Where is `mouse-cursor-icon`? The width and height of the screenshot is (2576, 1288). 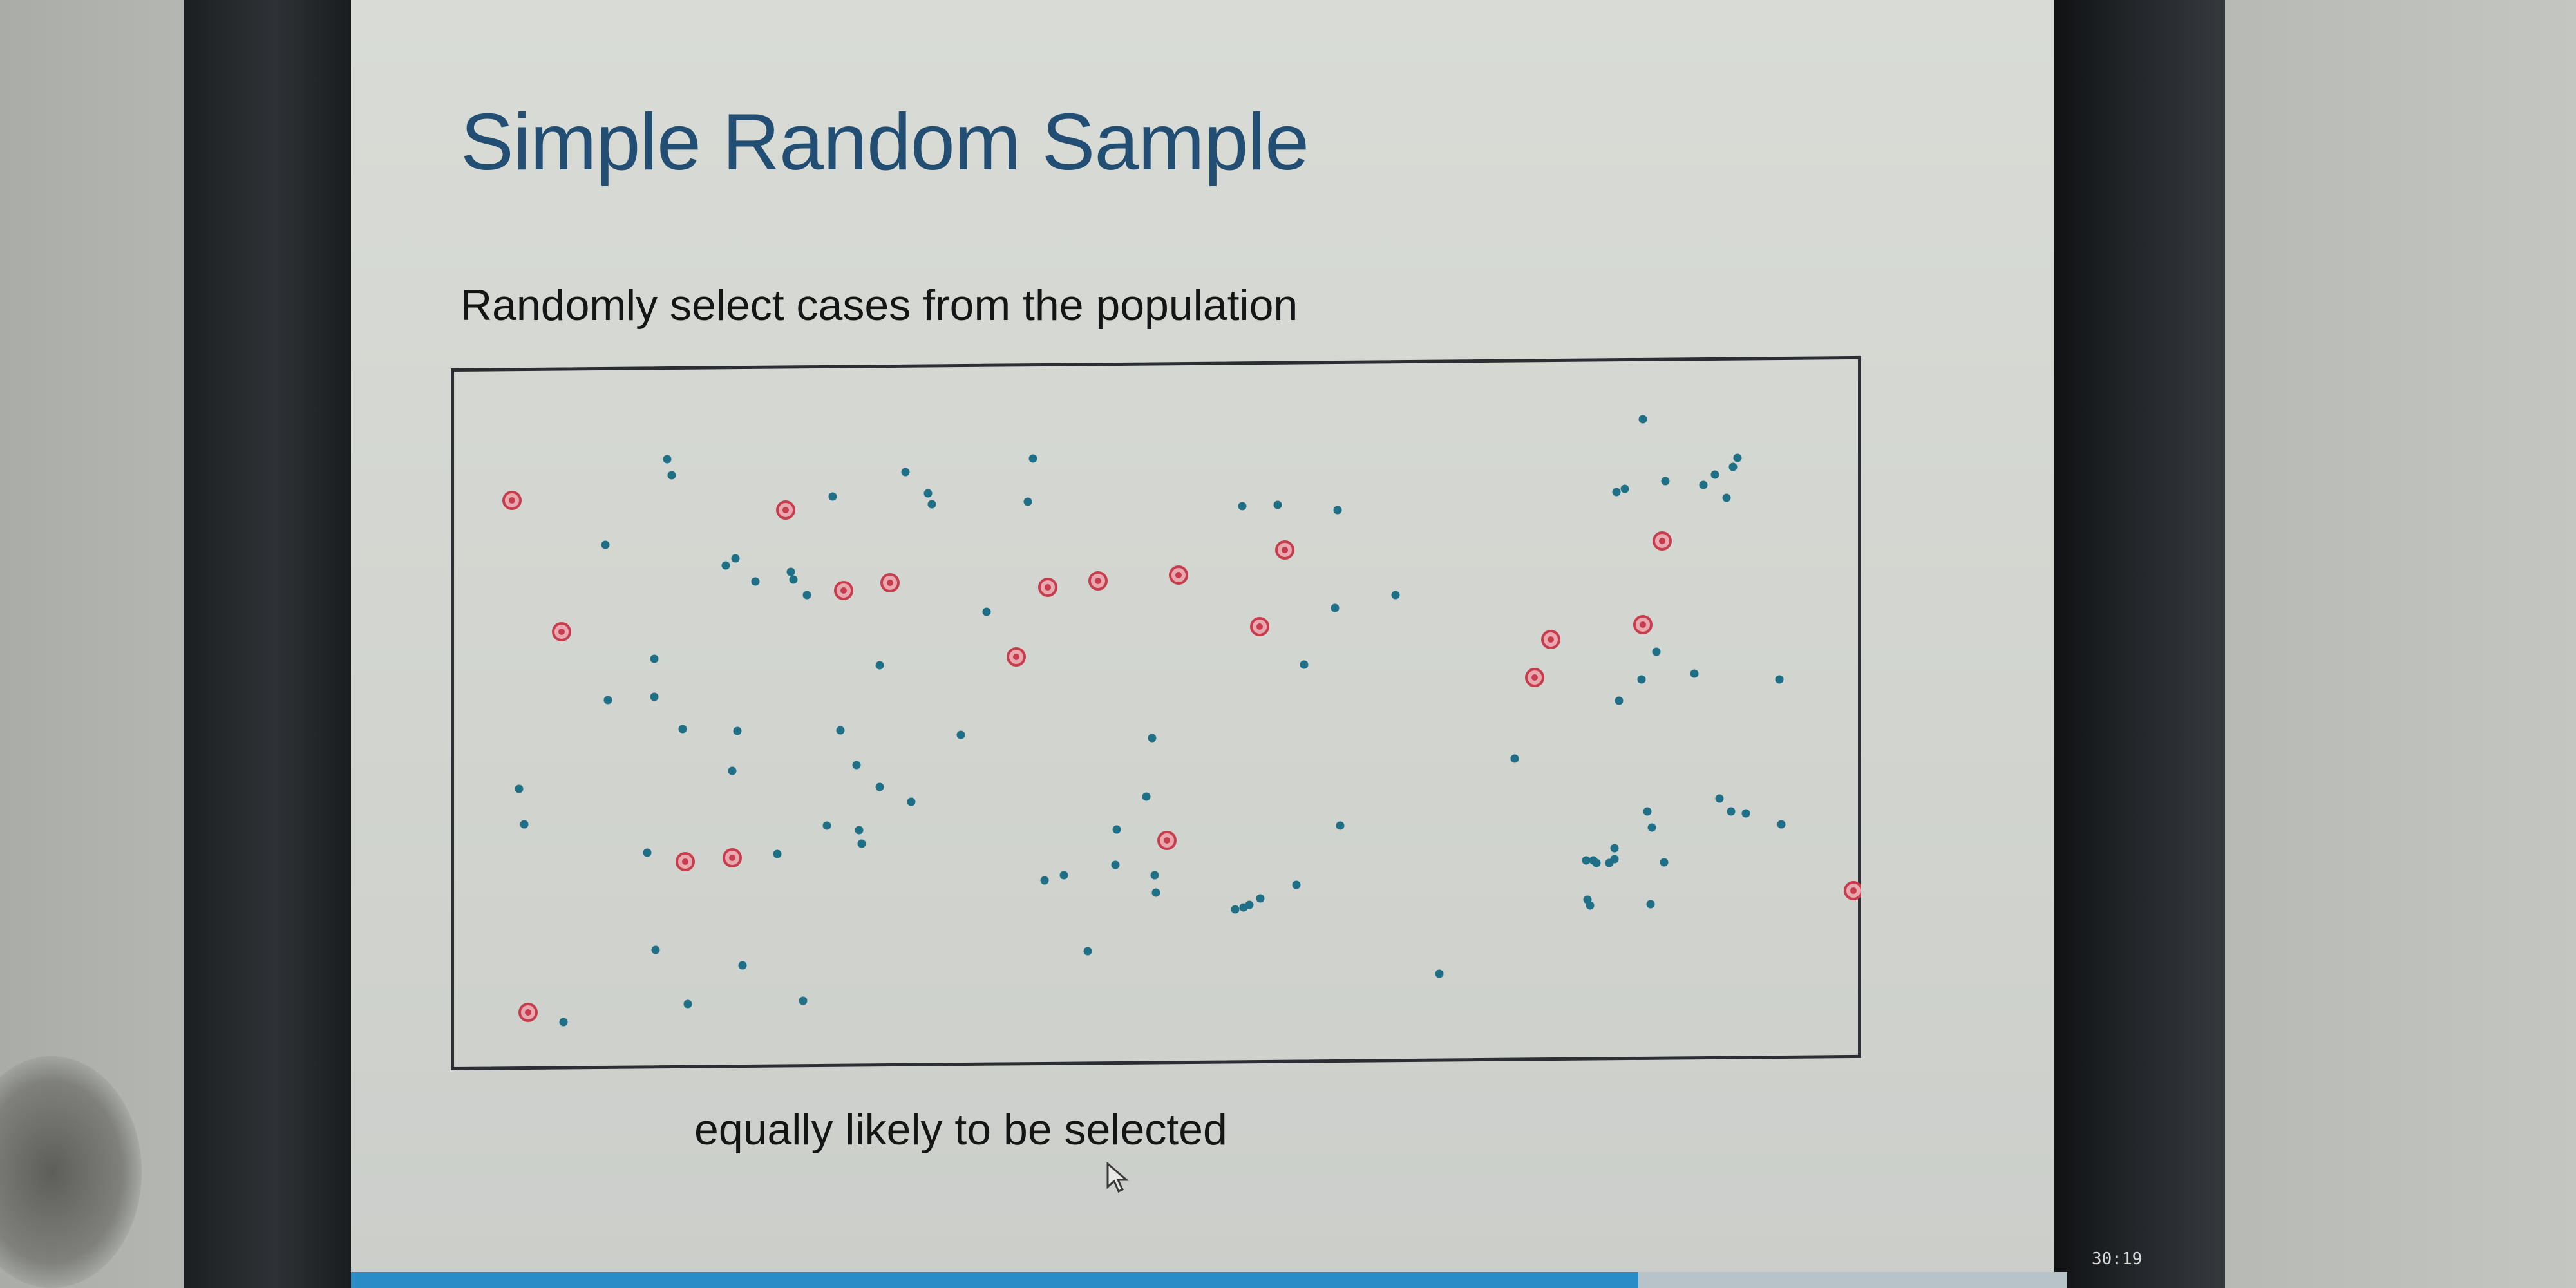
mouse-cursor-icon is located at coordinates (1118, 1177).